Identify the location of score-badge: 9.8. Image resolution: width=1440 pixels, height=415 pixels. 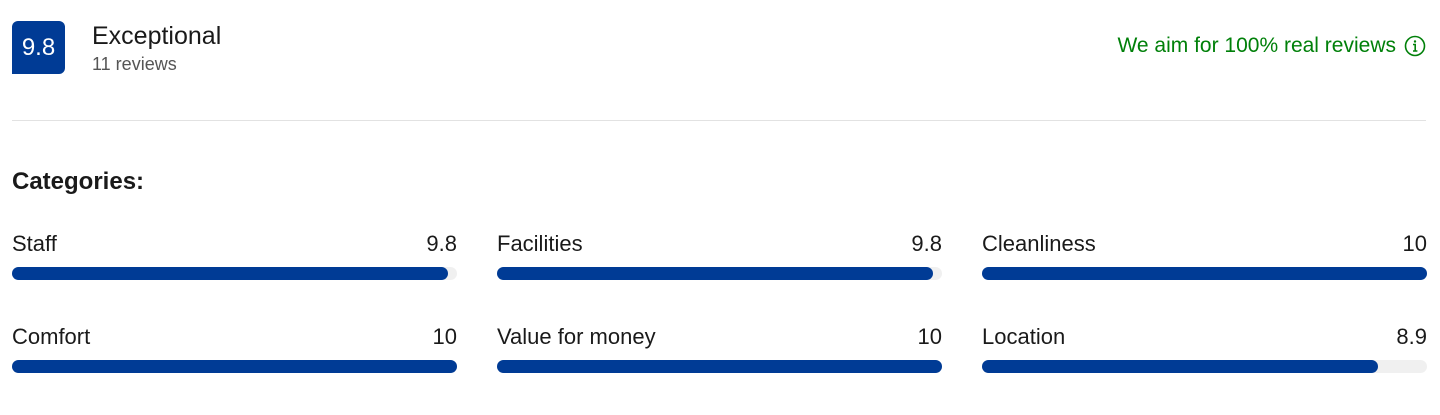
(38, 47).